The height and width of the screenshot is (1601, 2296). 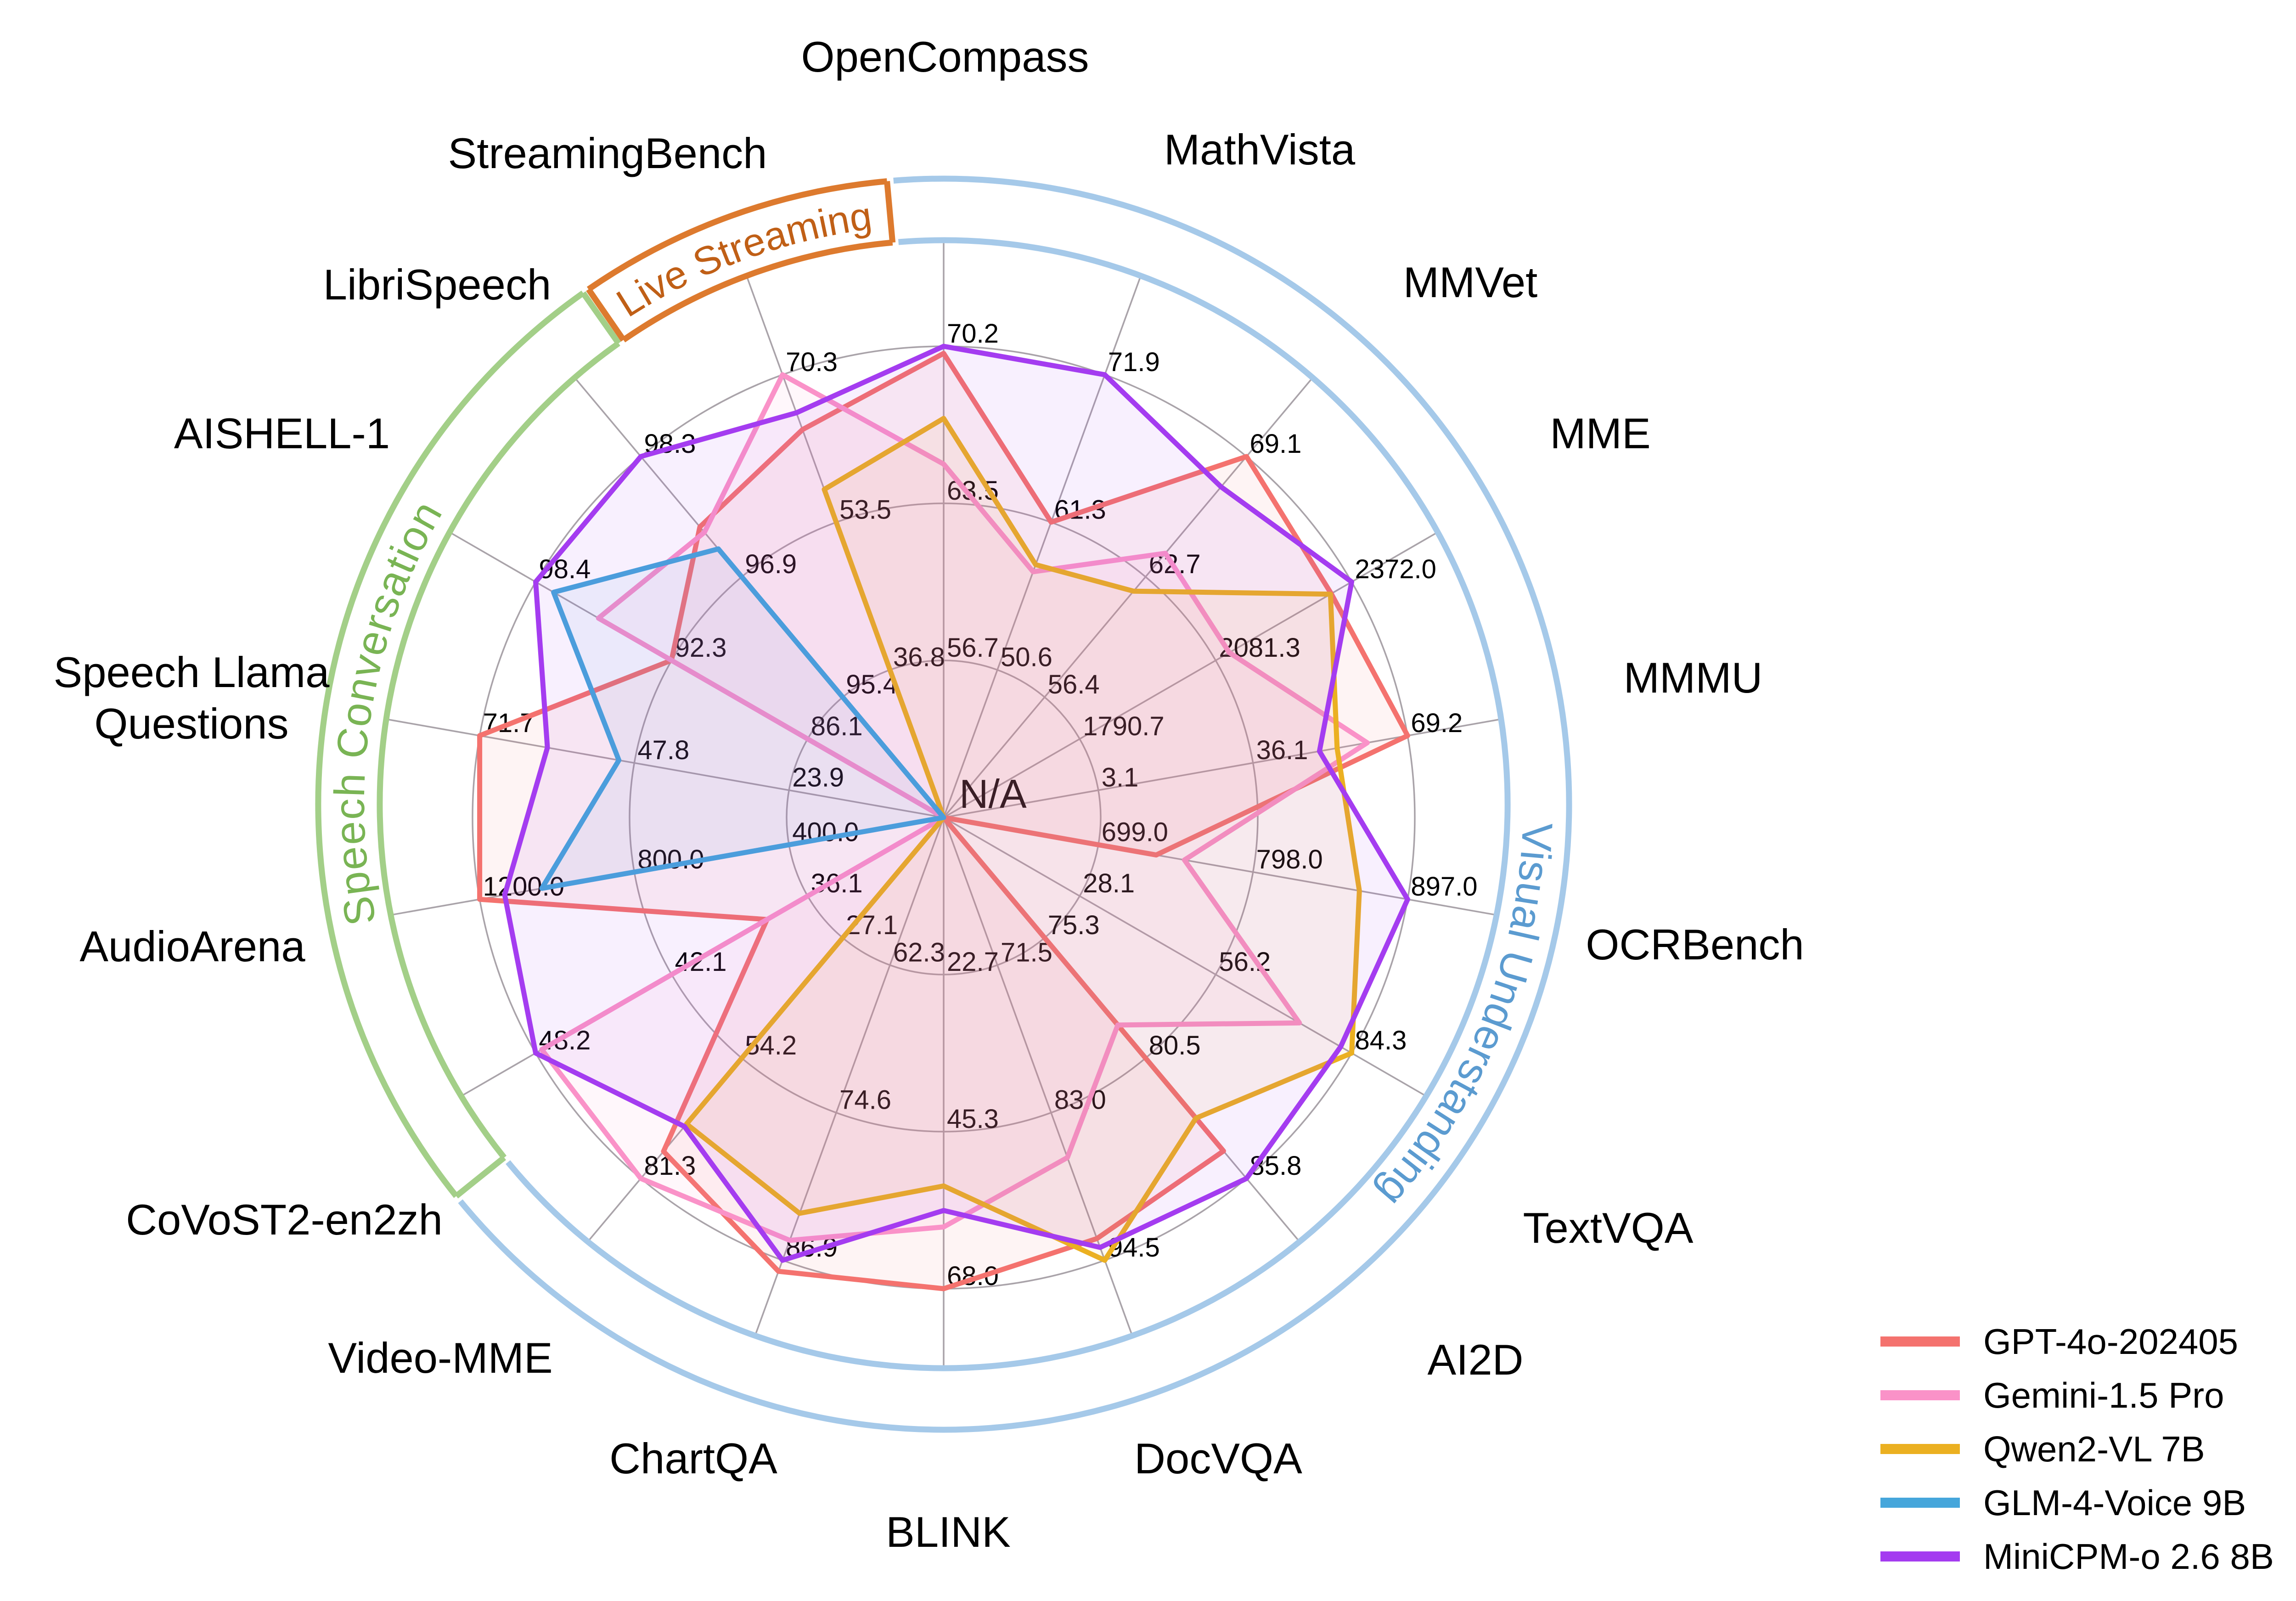 I want to click on svg-text: 86.1, so click(x=837, y=726).